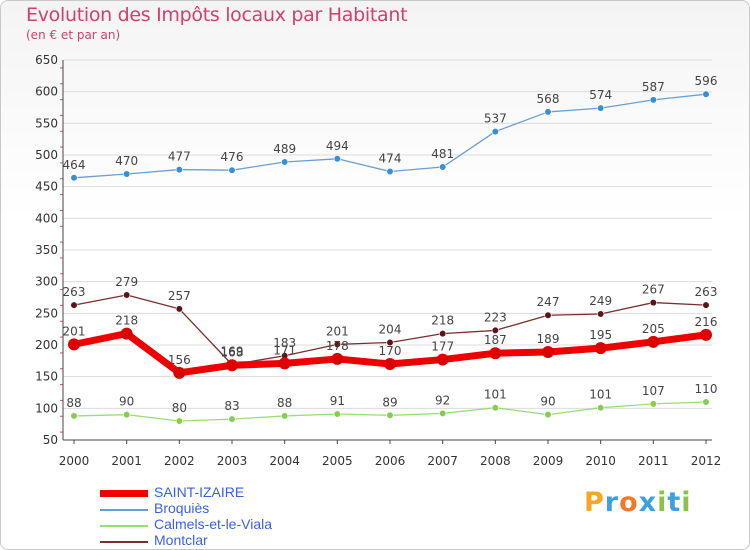 The height and width of the screenshot is (550, 750). I want to click on data-label: 201, so click(74, 331).